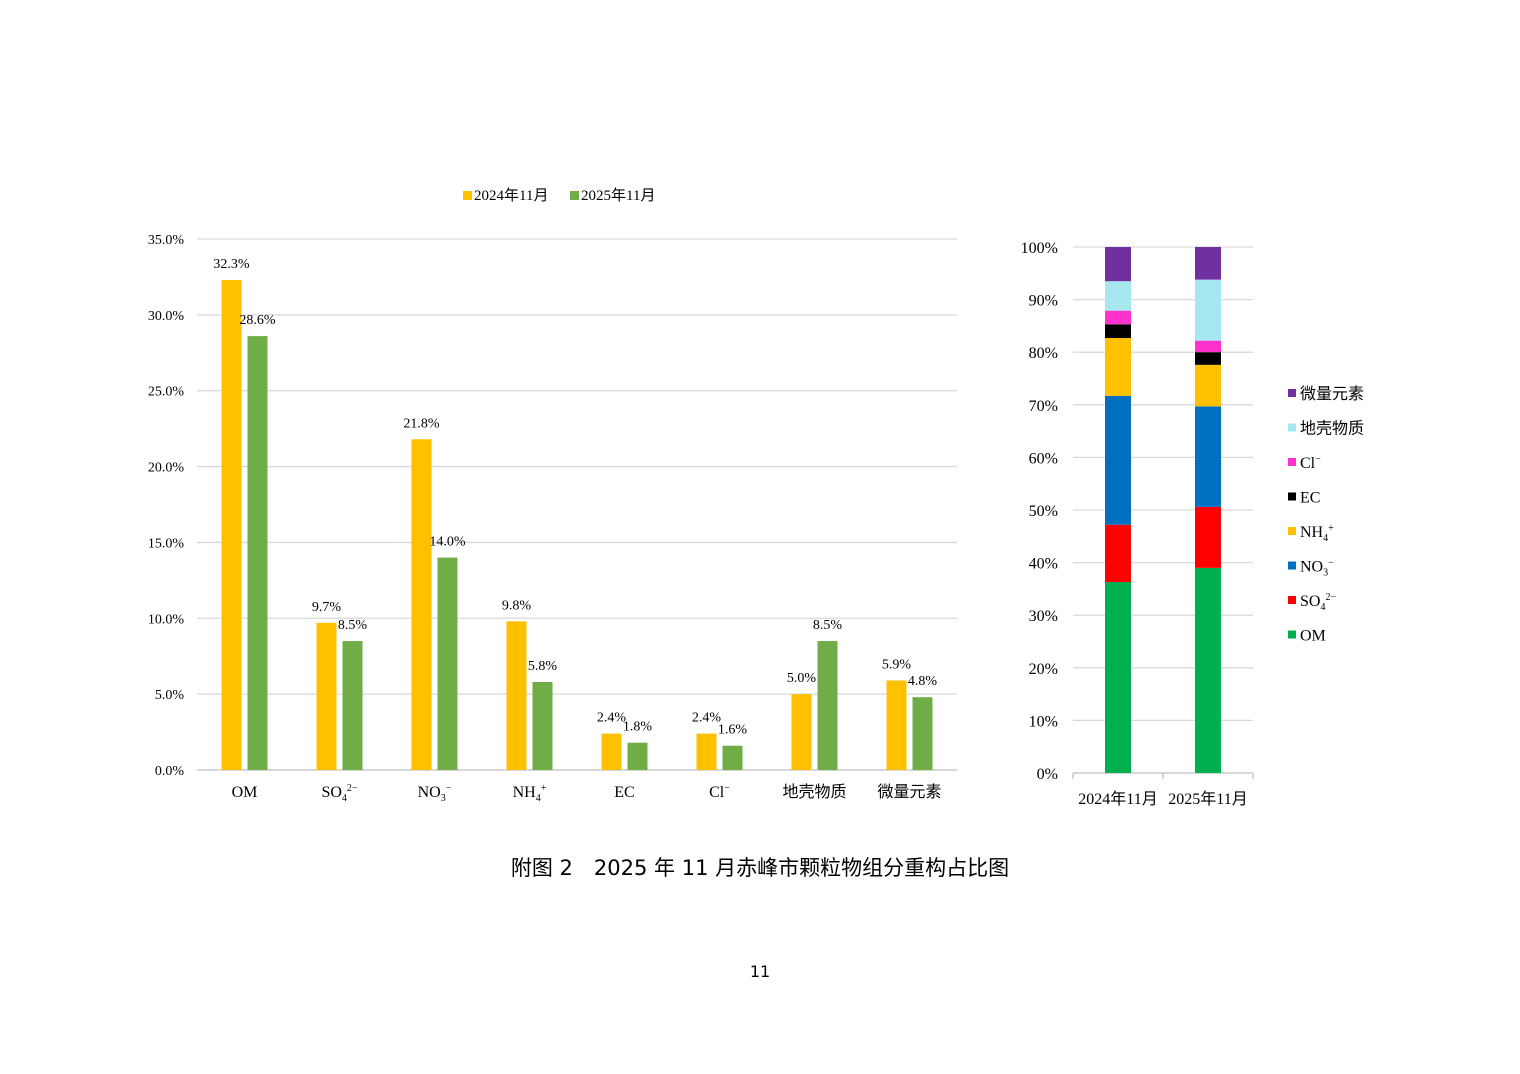  Describe the element at coordinates (421, 423) in the screenshot. I see `data-label: 21.8%` at that location.